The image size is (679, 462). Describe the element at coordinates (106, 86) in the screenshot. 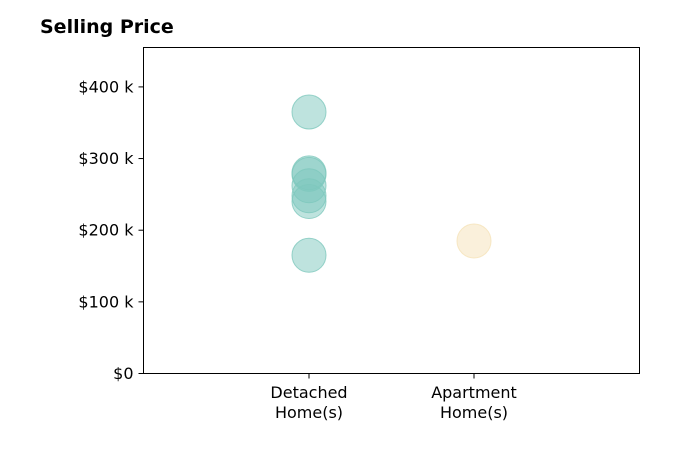

I see `y-tick-label: $400 k` at that location.